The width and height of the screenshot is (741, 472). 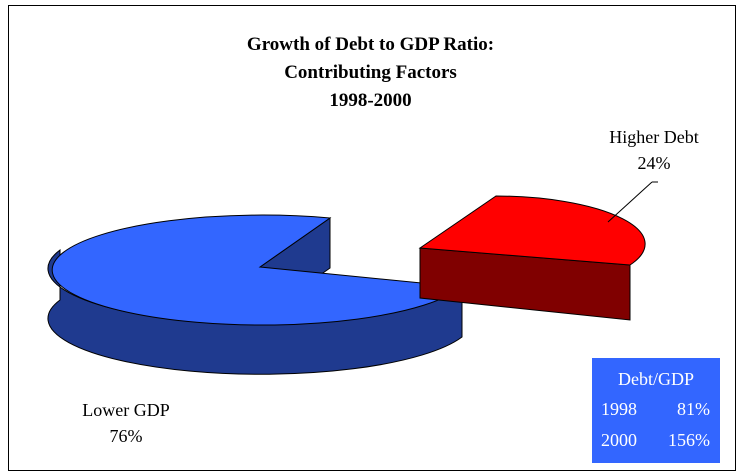 What do you see at coordinates (654, 137) in the screenshot?
I see `label-higher-debt-name: Higher Debt` at bounding box center [654, 137].